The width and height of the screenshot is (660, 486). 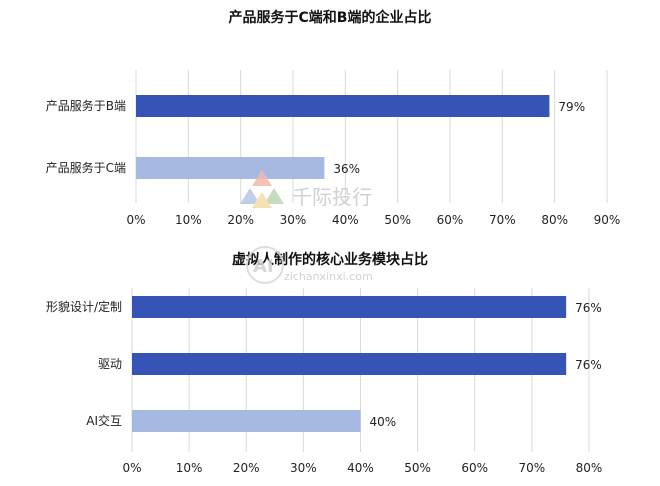 What do you see at coordinates (86, 167) in the screenshot?
I see `category-label: 产品服务于C端` at bounding box center [86, 167].